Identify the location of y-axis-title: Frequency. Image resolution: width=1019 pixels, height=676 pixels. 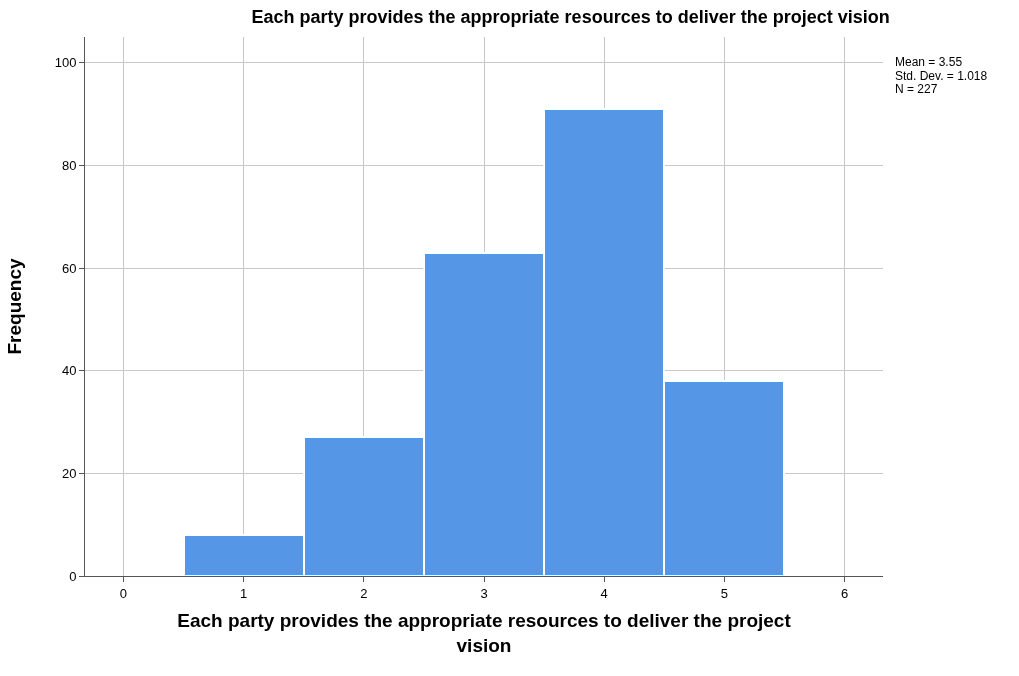
(14, 306).